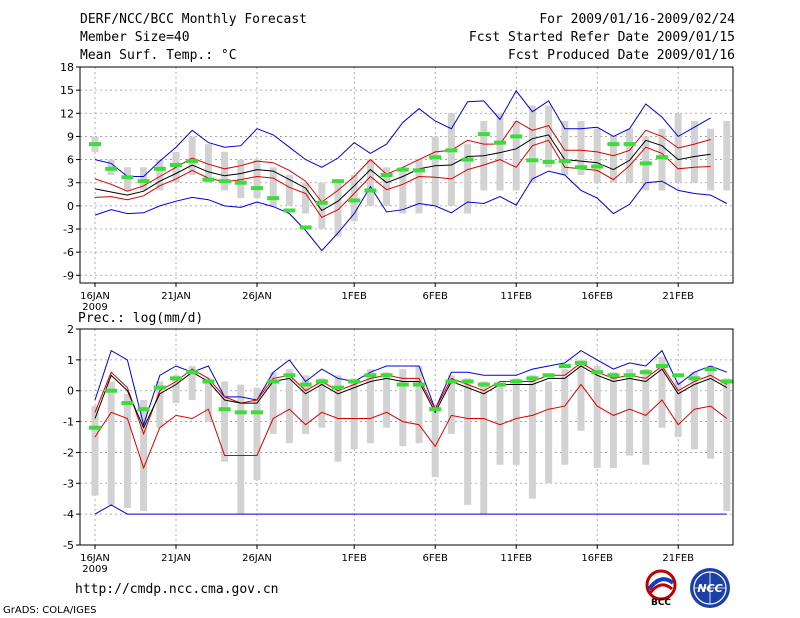 The image size is (800, 618). Describe the element at coordinates (94, 569) in the screenshot. I see `prec-xtick-sublabel: 2009` at that location.